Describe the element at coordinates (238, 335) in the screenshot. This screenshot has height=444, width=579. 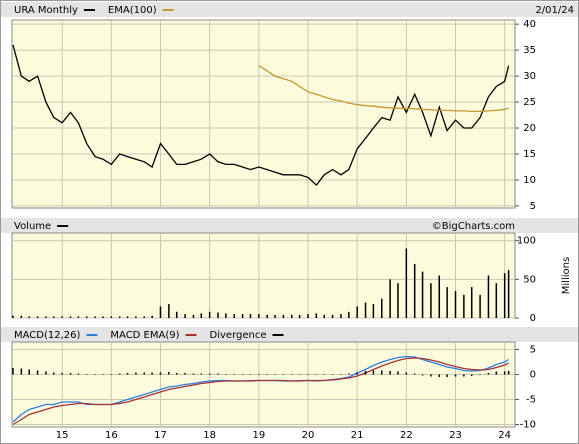
I see `legend-label: Divergence` at that location.